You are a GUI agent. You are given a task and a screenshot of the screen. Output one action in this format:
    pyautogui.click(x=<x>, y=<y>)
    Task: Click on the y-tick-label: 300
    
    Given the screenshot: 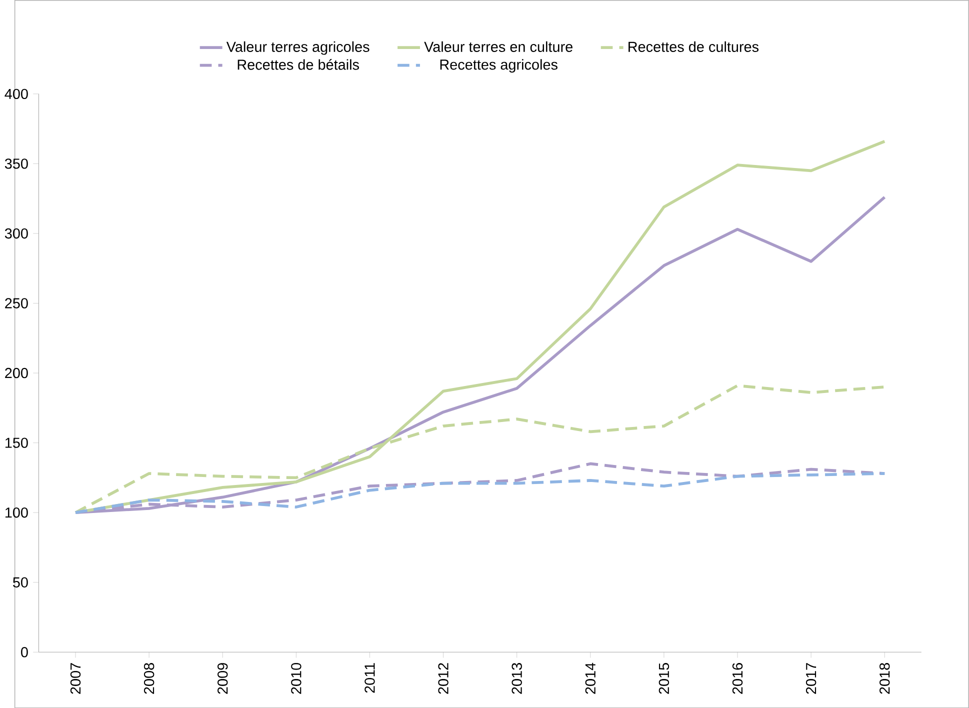 What is the action you would take?
    pyautogui.click(x=16, y=233)
    